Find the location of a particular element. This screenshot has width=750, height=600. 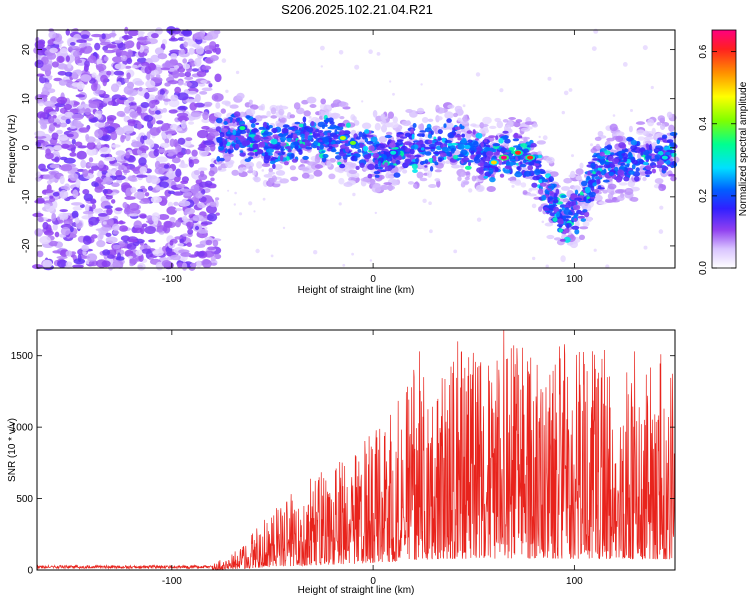

colorbar-tick-label: 0.2 is located at coordinates (703, 195).